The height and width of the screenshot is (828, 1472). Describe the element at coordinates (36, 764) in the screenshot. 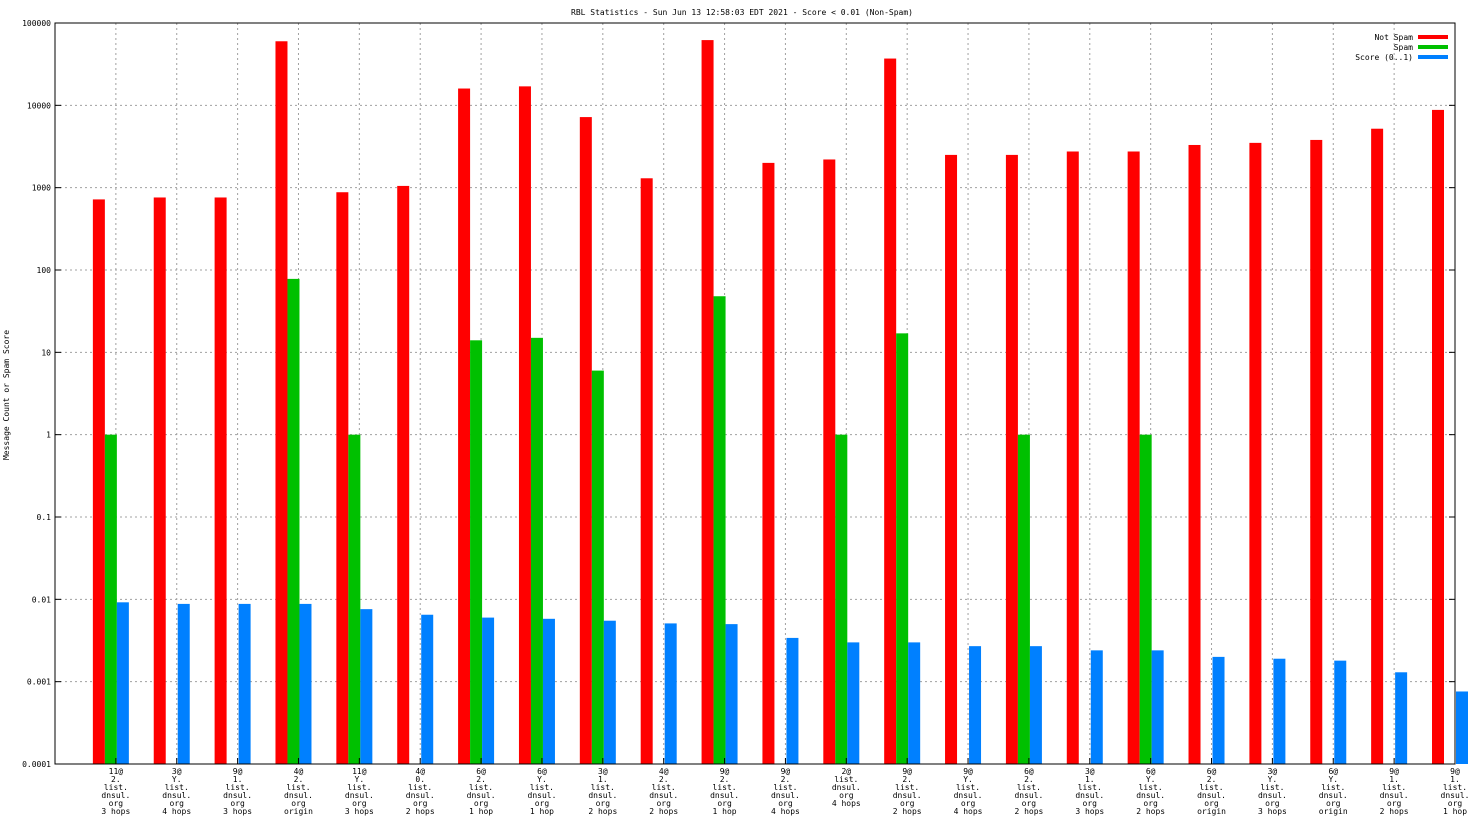

I see `y-tick-label: 0.0001` at that location.